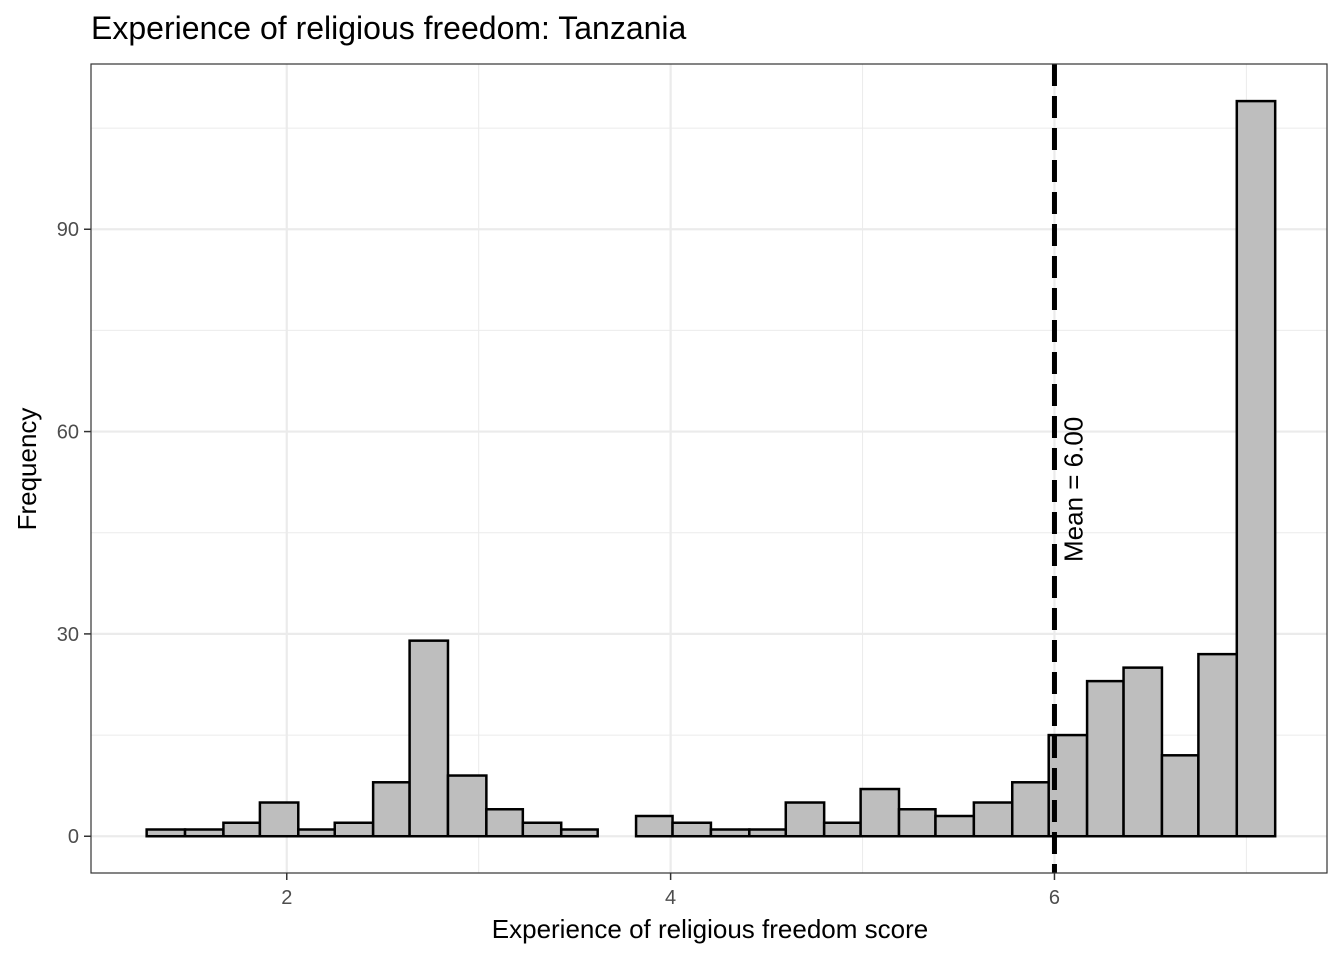 This screenshot has width=1344, height=960. What do you see at coordinates (27, 469) in the screenshot?
I see `y-axis-title: Frequency` at bounding box center [27, 469].